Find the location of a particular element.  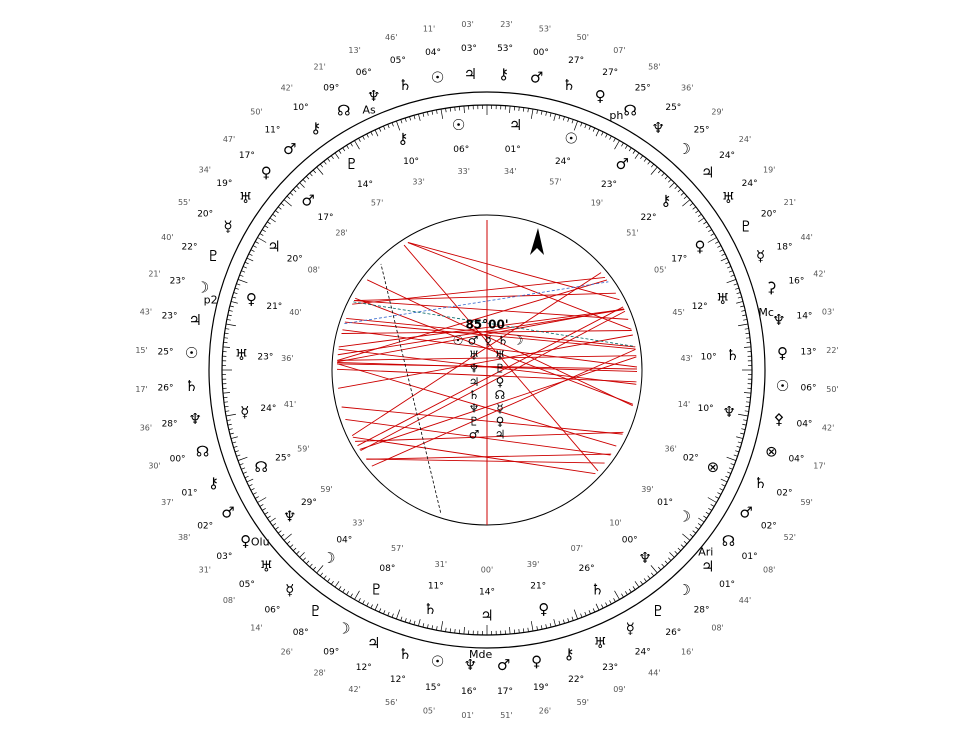

aspect-lines is located at coordinates (487, 372).